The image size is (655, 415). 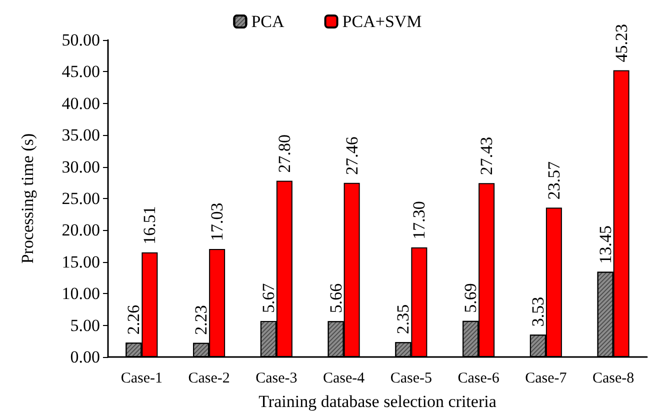 What do you see at coordinates (81, 135) in the screenshot?
I see `y-tick-label: 35.00` at bounding box center [81, 135].